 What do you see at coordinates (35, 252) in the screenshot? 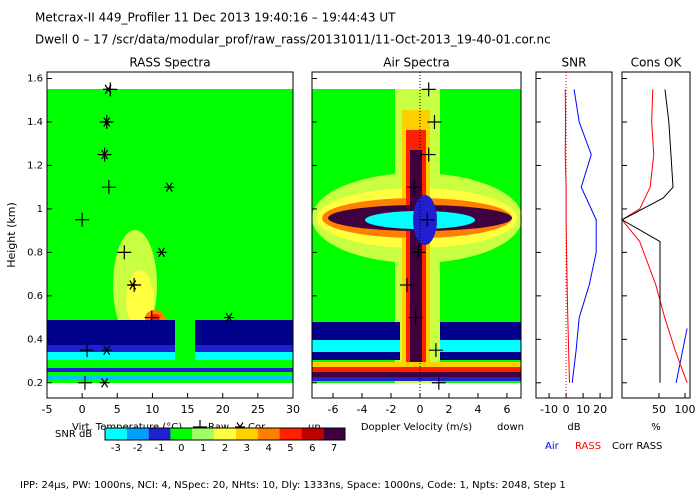
I see `y-tick-label: 0.8` at bounding box center [35, 252].